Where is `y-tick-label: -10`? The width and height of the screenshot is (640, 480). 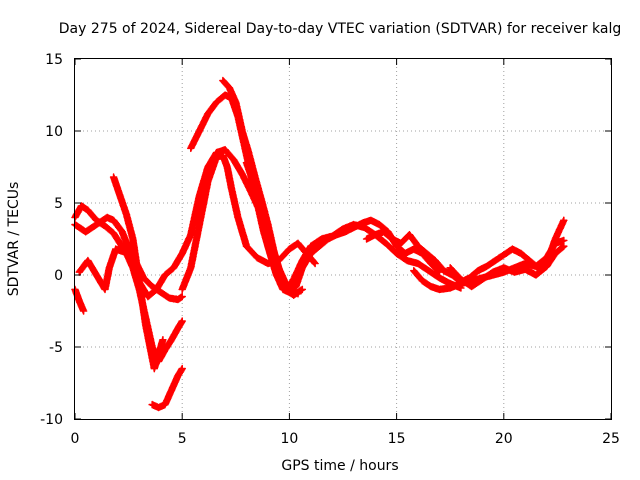
y-tick-label: -10 is located at coordinates (51, 420).